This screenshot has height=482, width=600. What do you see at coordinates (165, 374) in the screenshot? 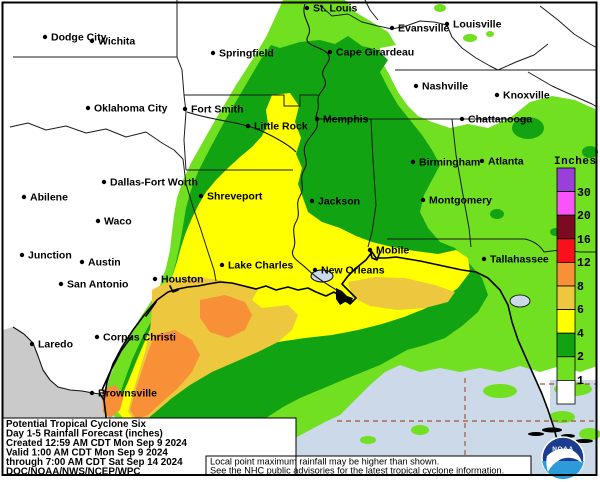
I see `rain-8in-region-b` at bounding box center [165, 374].